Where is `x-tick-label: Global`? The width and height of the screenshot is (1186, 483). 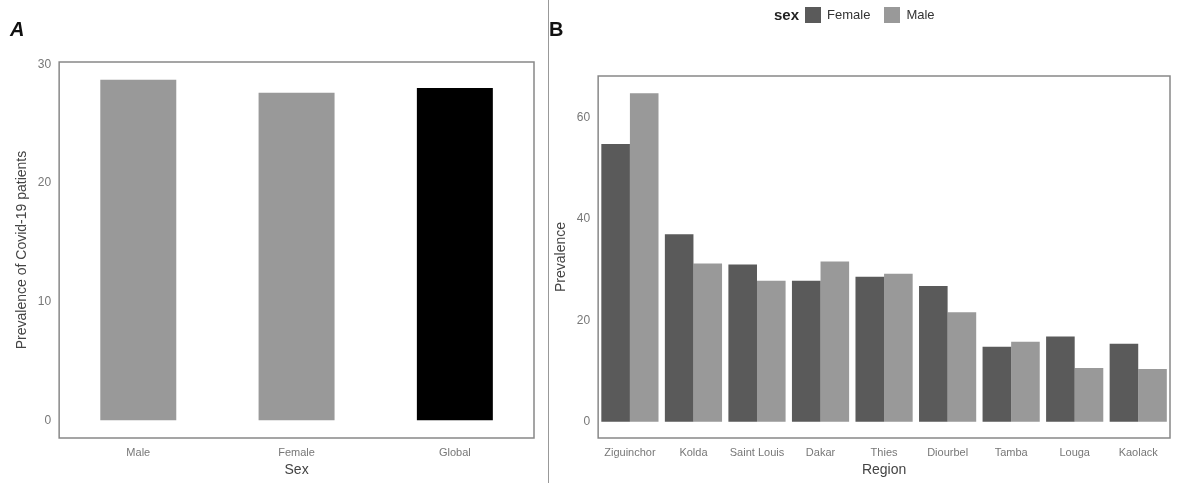 x-tick-label: Global is located at coordinates (454, 451).